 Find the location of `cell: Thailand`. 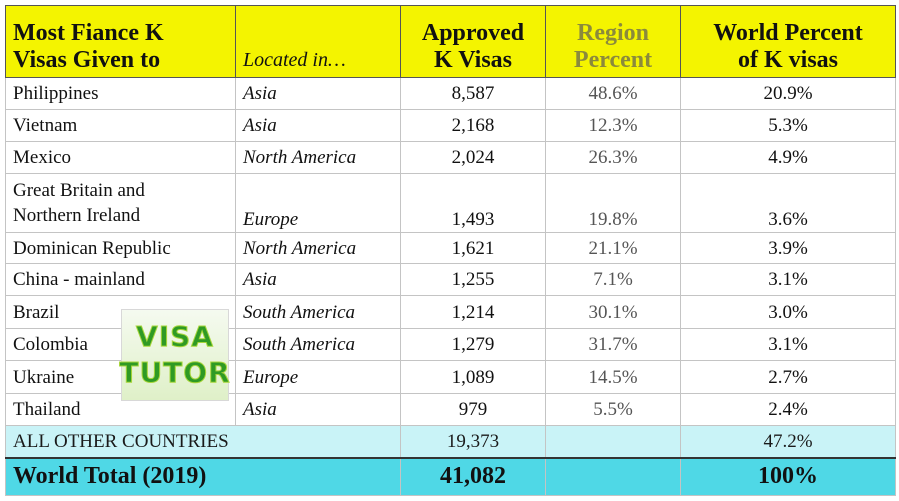

cell: Thailand is located at coordinates (120, 409).